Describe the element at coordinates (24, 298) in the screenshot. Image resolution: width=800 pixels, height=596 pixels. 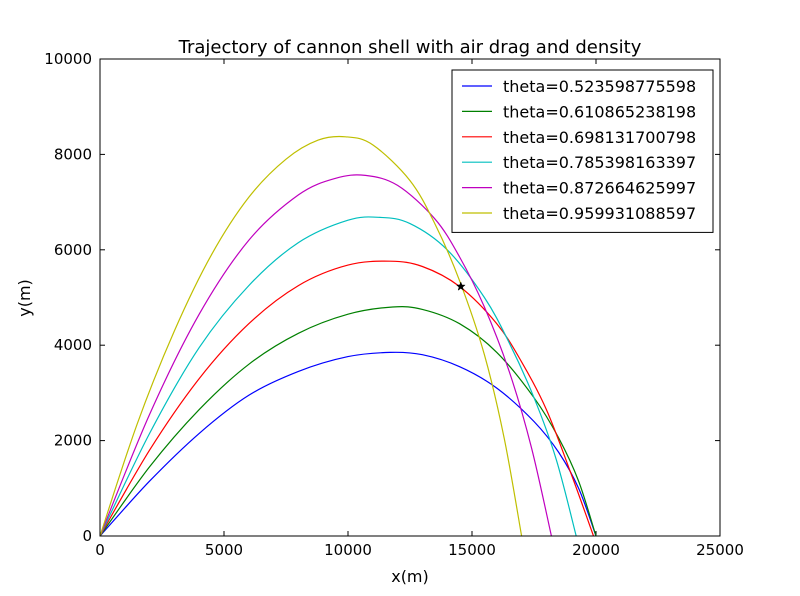
I see `y-axis-title: y(m)` at that location.